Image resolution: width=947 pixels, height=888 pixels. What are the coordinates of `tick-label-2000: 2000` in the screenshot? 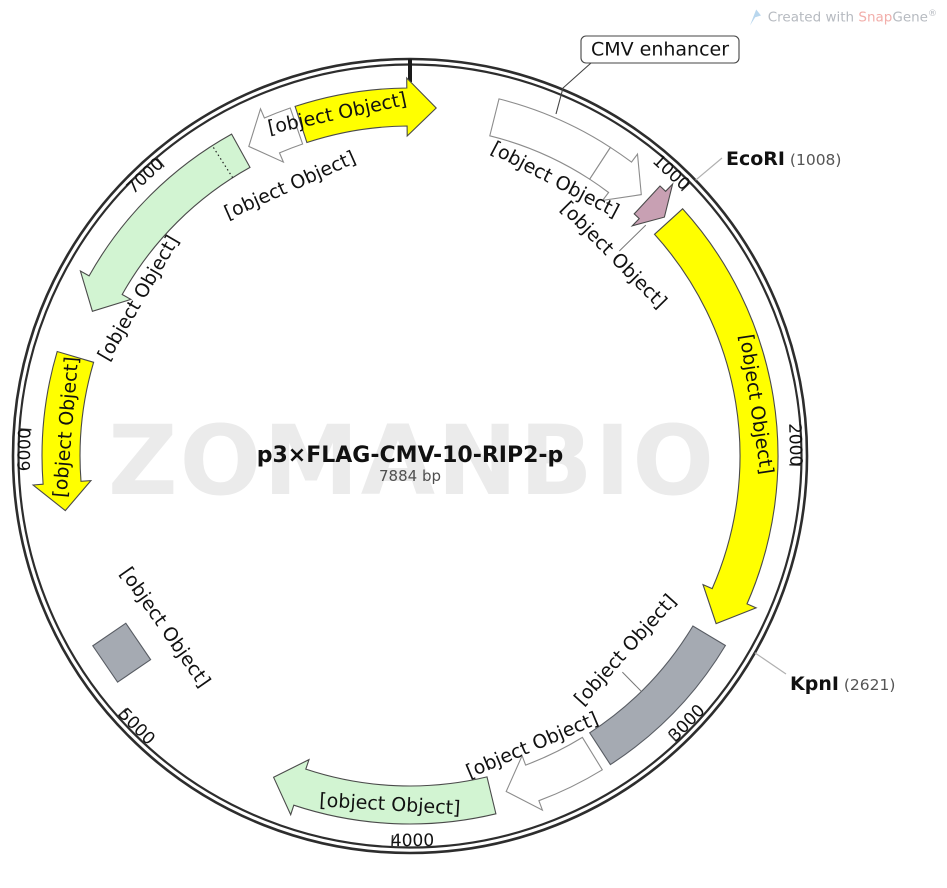 It's located at (794, 445).